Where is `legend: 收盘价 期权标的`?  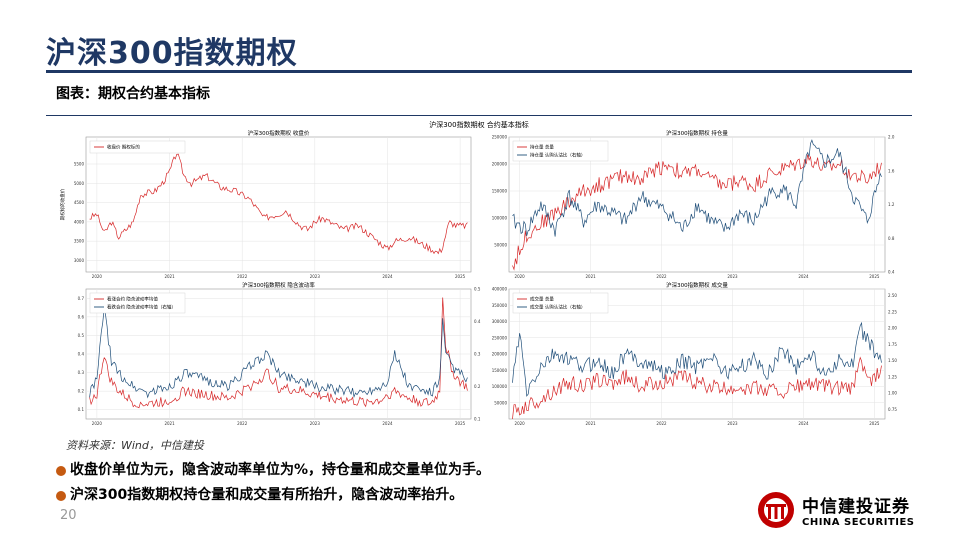
legend: 收盘价 期权标的 is located at coordinates (137, 147).